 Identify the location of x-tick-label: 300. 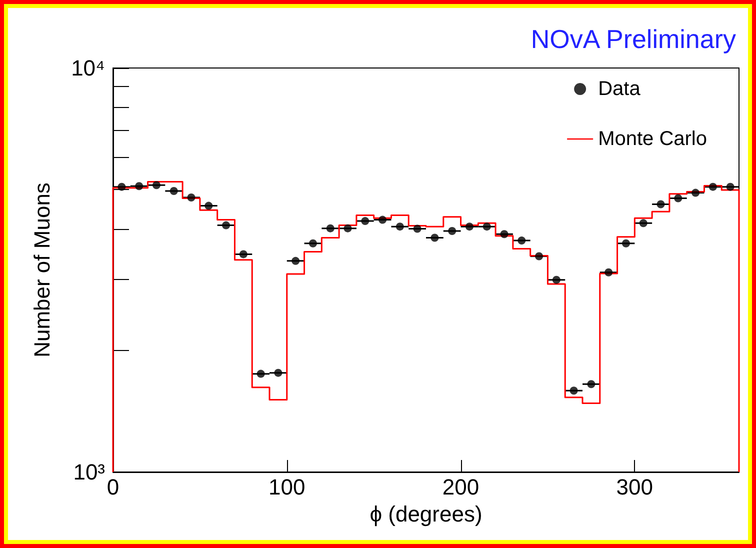
(635, 487).